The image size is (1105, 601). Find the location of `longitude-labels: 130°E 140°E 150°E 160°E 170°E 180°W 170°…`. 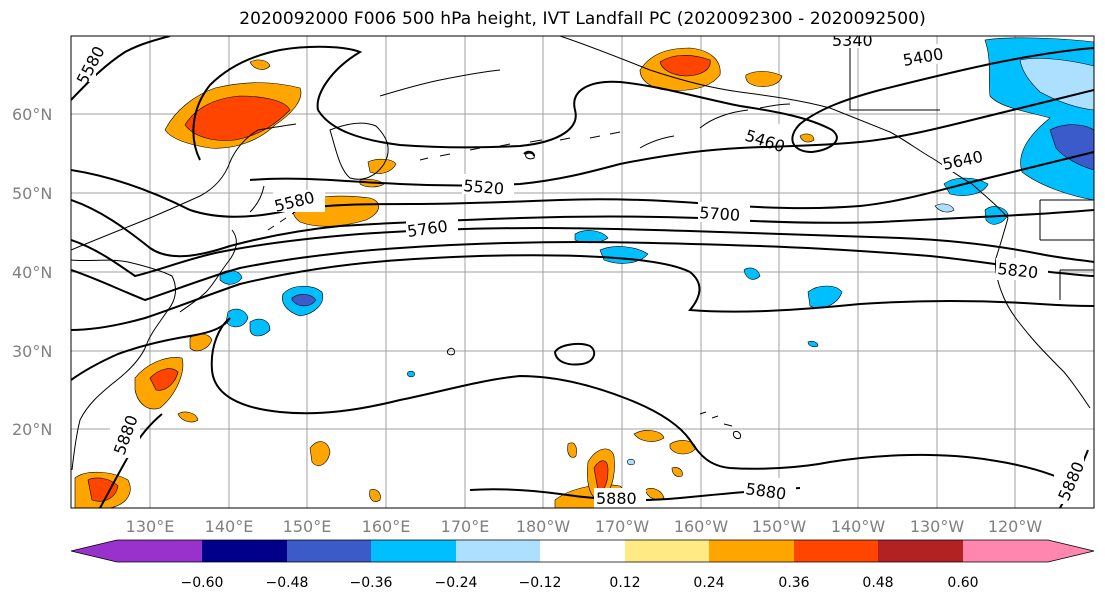

longitude-labels: 130°E 140°E 150°E 160°E 170°E 180°W 170°… is located at coordinates (584, 526).